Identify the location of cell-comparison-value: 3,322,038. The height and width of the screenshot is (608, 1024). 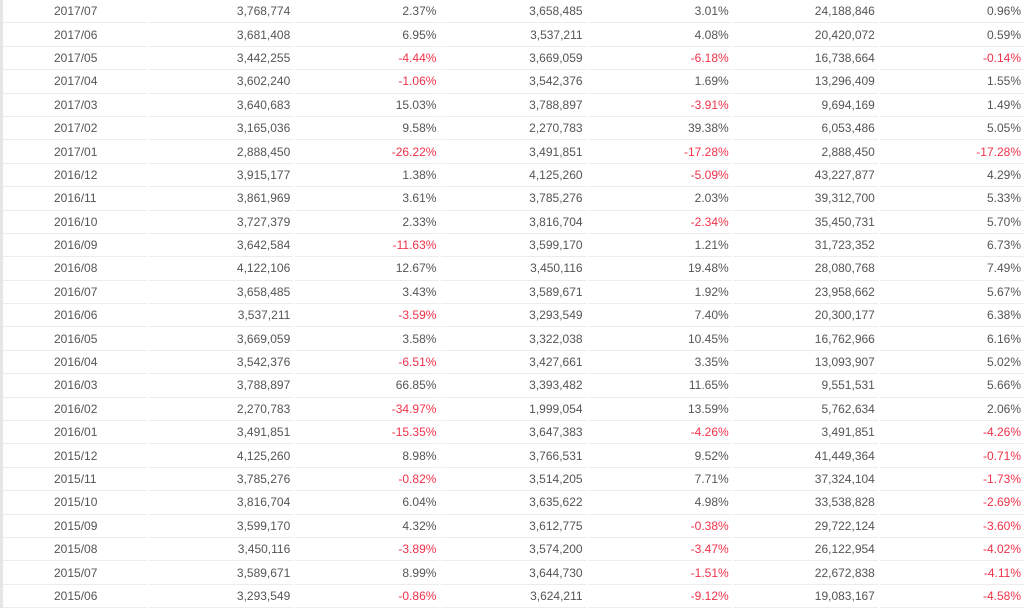
(513, 339).